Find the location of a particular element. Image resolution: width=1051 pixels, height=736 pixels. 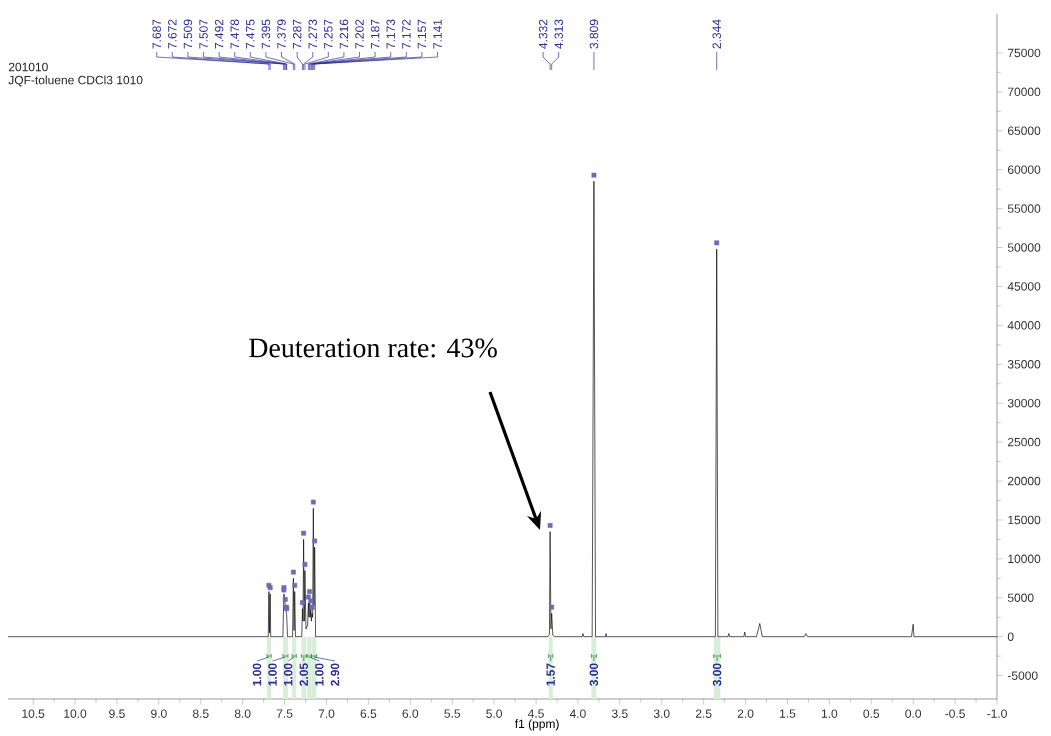

x-tick-label: 9.5 is located at coordinates (117, 713).